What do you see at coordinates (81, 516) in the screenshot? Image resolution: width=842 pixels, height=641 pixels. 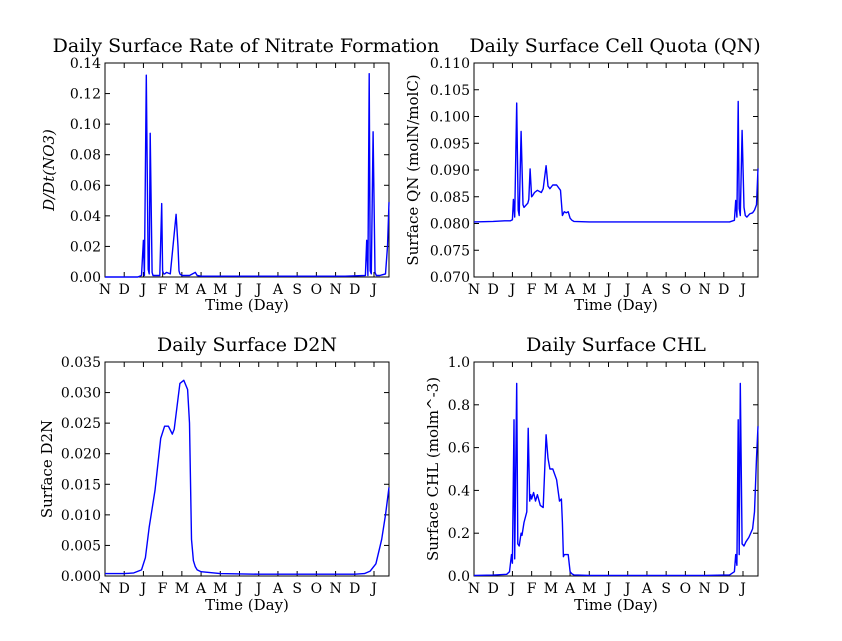 I see `y-tick-label: 0.010` at bounding box center [81, 516].